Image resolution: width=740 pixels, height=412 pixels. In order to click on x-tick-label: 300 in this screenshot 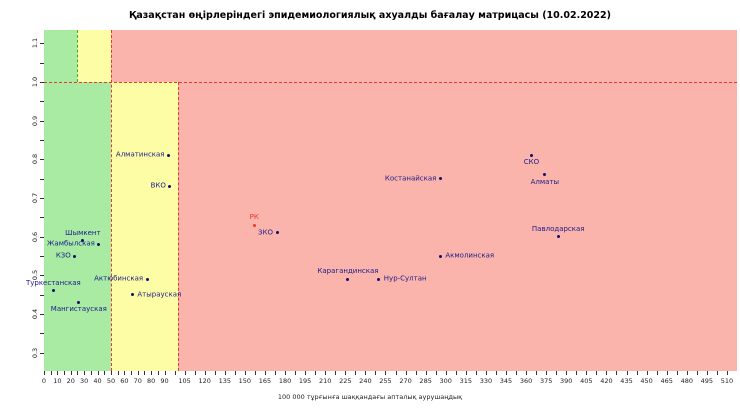, I will do `click(445, 381)`.